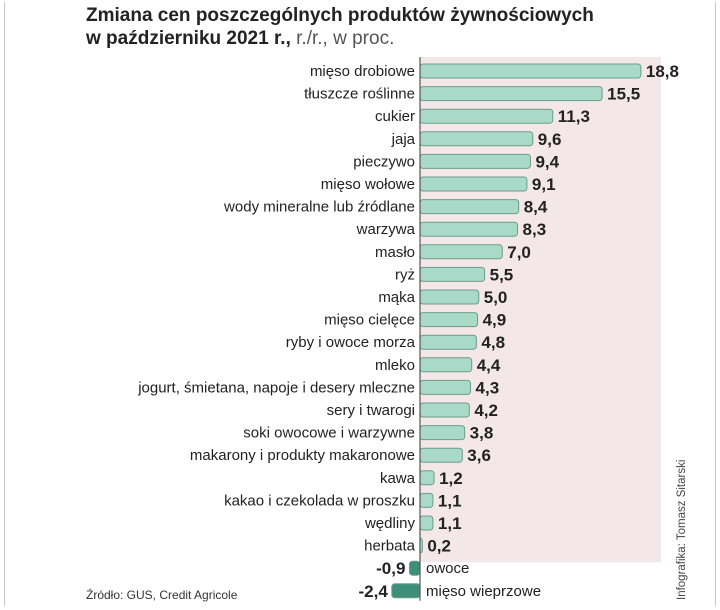 Image resolution: width=720 pixels, height=610 pixels. I want to click on value-label-16: 3,8, so click(482, 433).